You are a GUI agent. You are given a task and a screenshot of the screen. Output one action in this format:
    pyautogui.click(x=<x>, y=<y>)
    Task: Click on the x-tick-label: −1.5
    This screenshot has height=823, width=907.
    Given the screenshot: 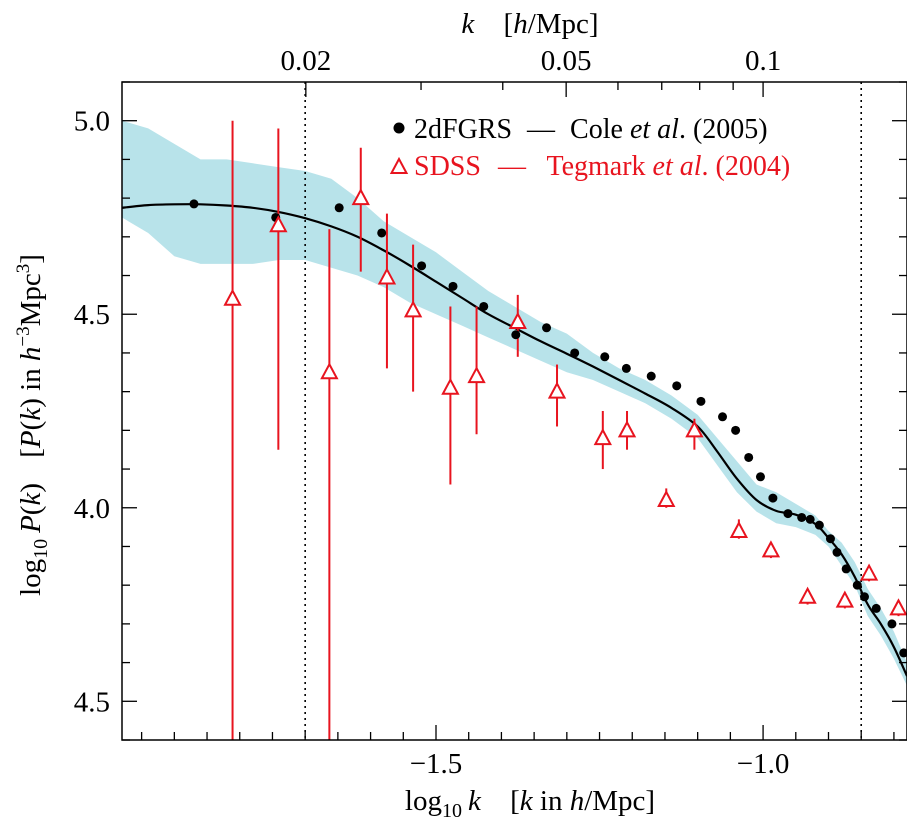 What is the action you would take?
    pyautogui.click(x=436, y=764)
    